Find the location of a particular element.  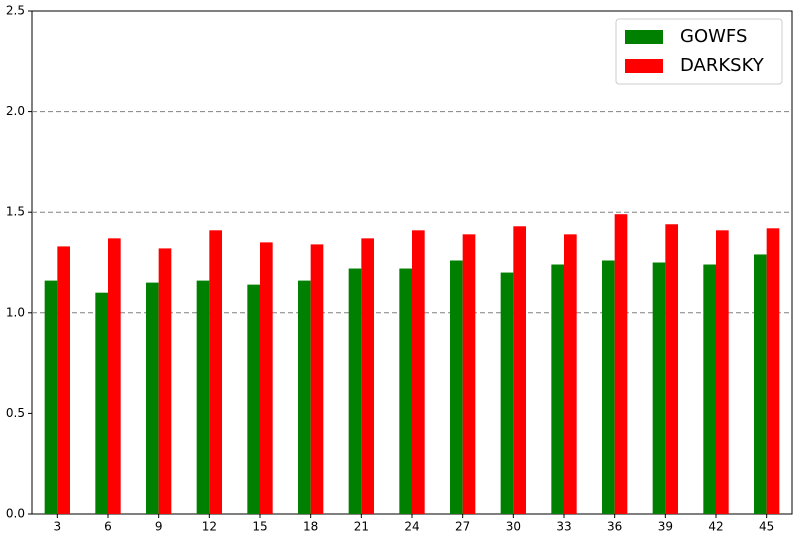

x-tick-label: 6 is located at coordinates (108, 527).